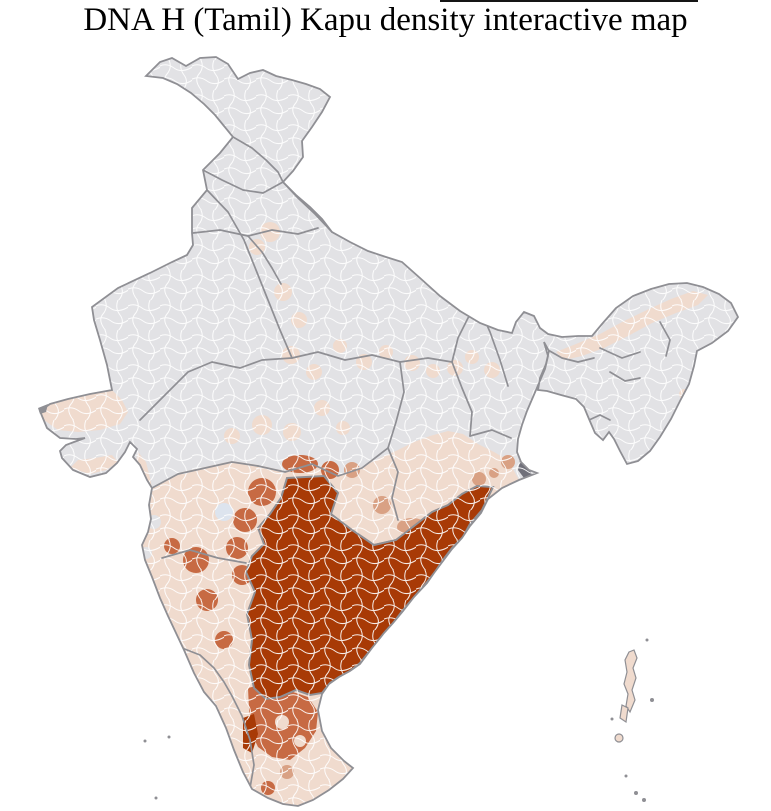 Image resolution: width=771 pixels, height=811 pixels. Describe the element at coordinates (624, 714) in the screenshot. I see `island-south-andaman` at that location.